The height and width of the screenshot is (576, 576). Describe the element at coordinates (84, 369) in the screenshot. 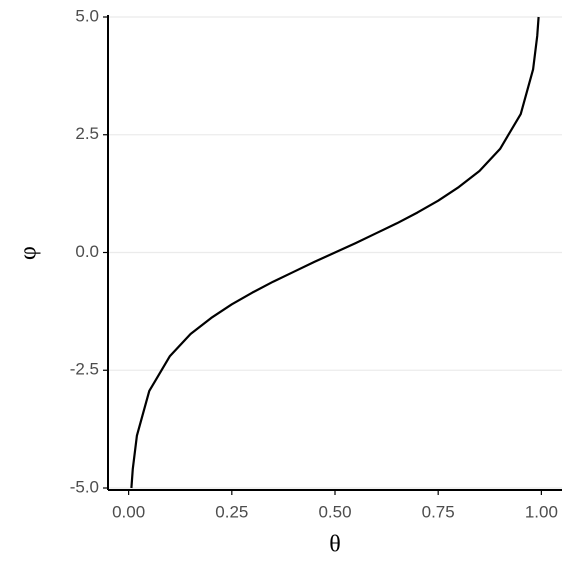

I see `y-tick-label: -2.5` at that location.